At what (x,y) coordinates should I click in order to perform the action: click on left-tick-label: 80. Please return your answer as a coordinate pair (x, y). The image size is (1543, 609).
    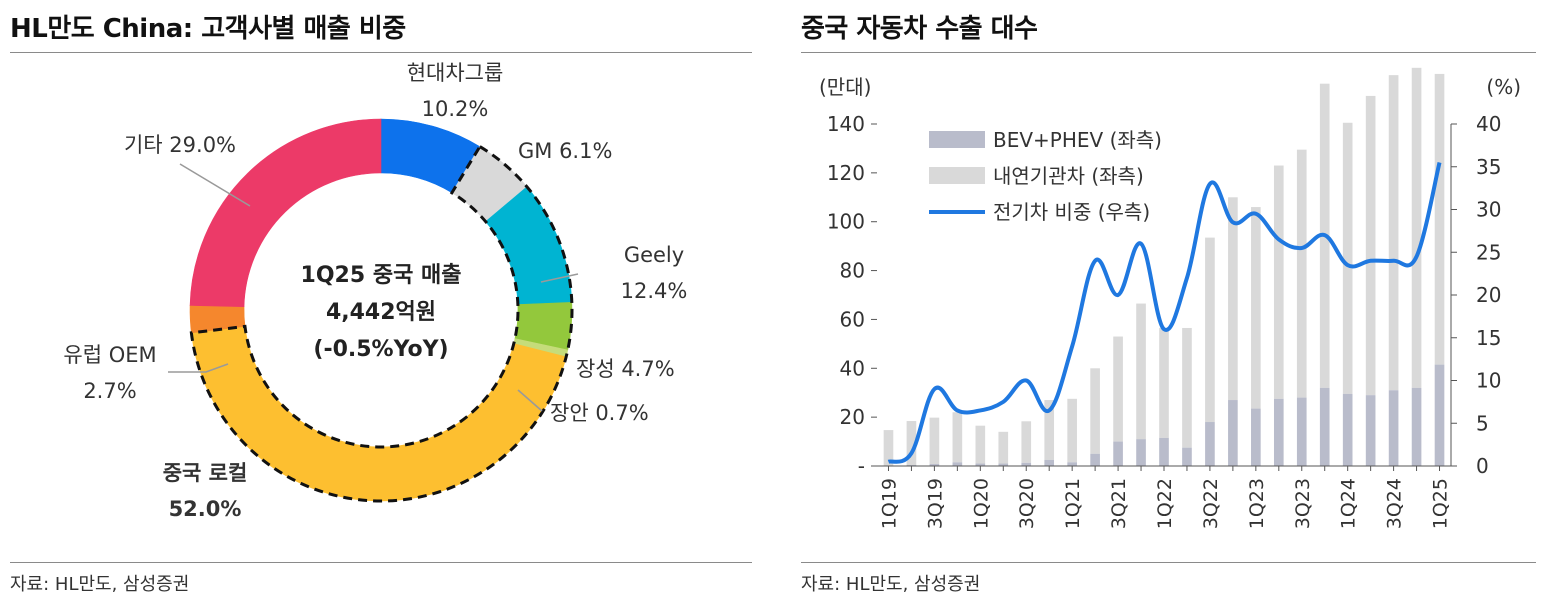
    Looking at the image, I should click on (852, 271).